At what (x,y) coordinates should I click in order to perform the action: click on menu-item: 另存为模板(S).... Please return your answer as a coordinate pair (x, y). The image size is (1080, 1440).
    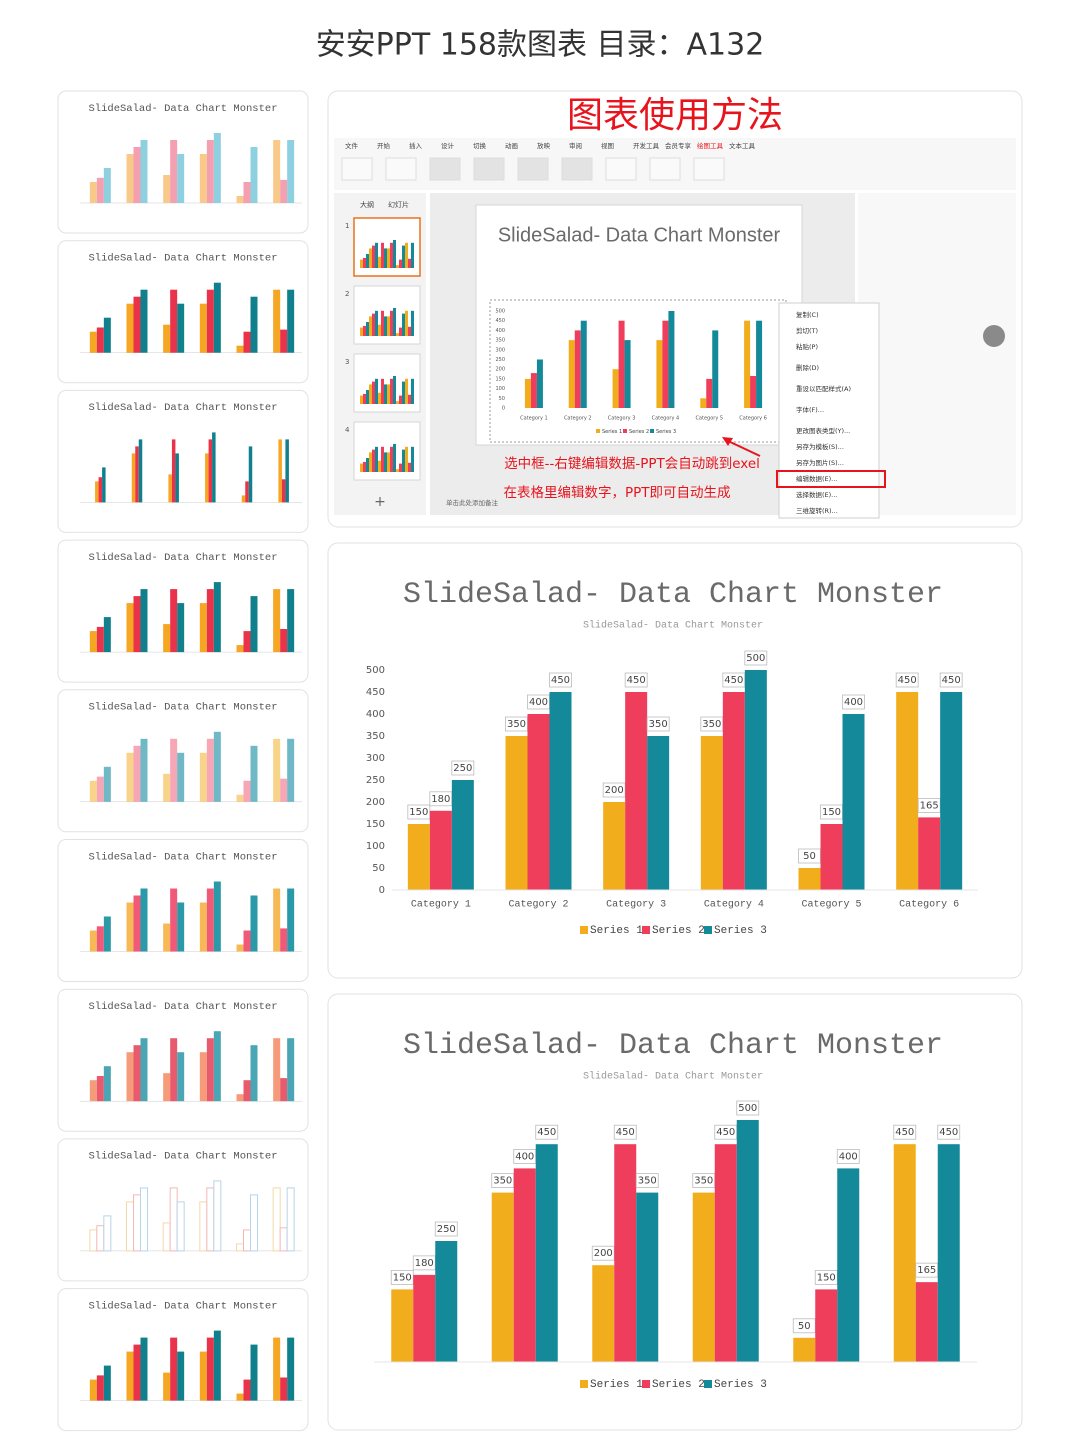
    Looking at the image, I should click on (820, 446).